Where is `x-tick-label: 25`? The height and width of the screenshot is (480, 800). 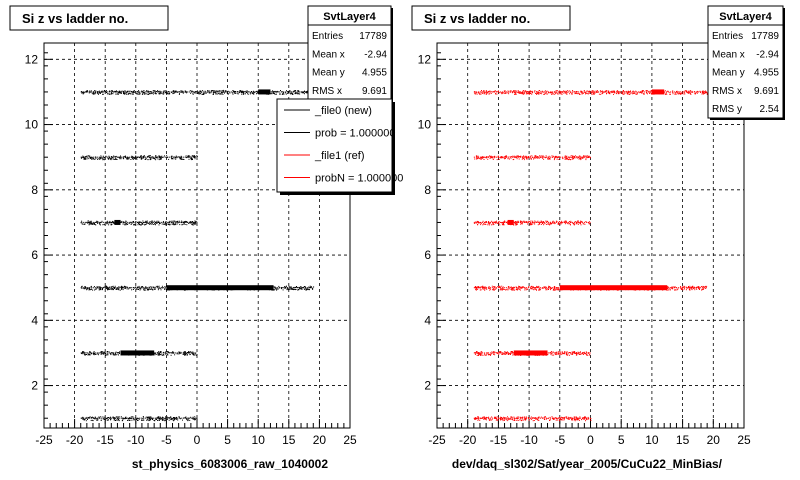
x-tick-label: 25 is located at coordinates (350, 440).